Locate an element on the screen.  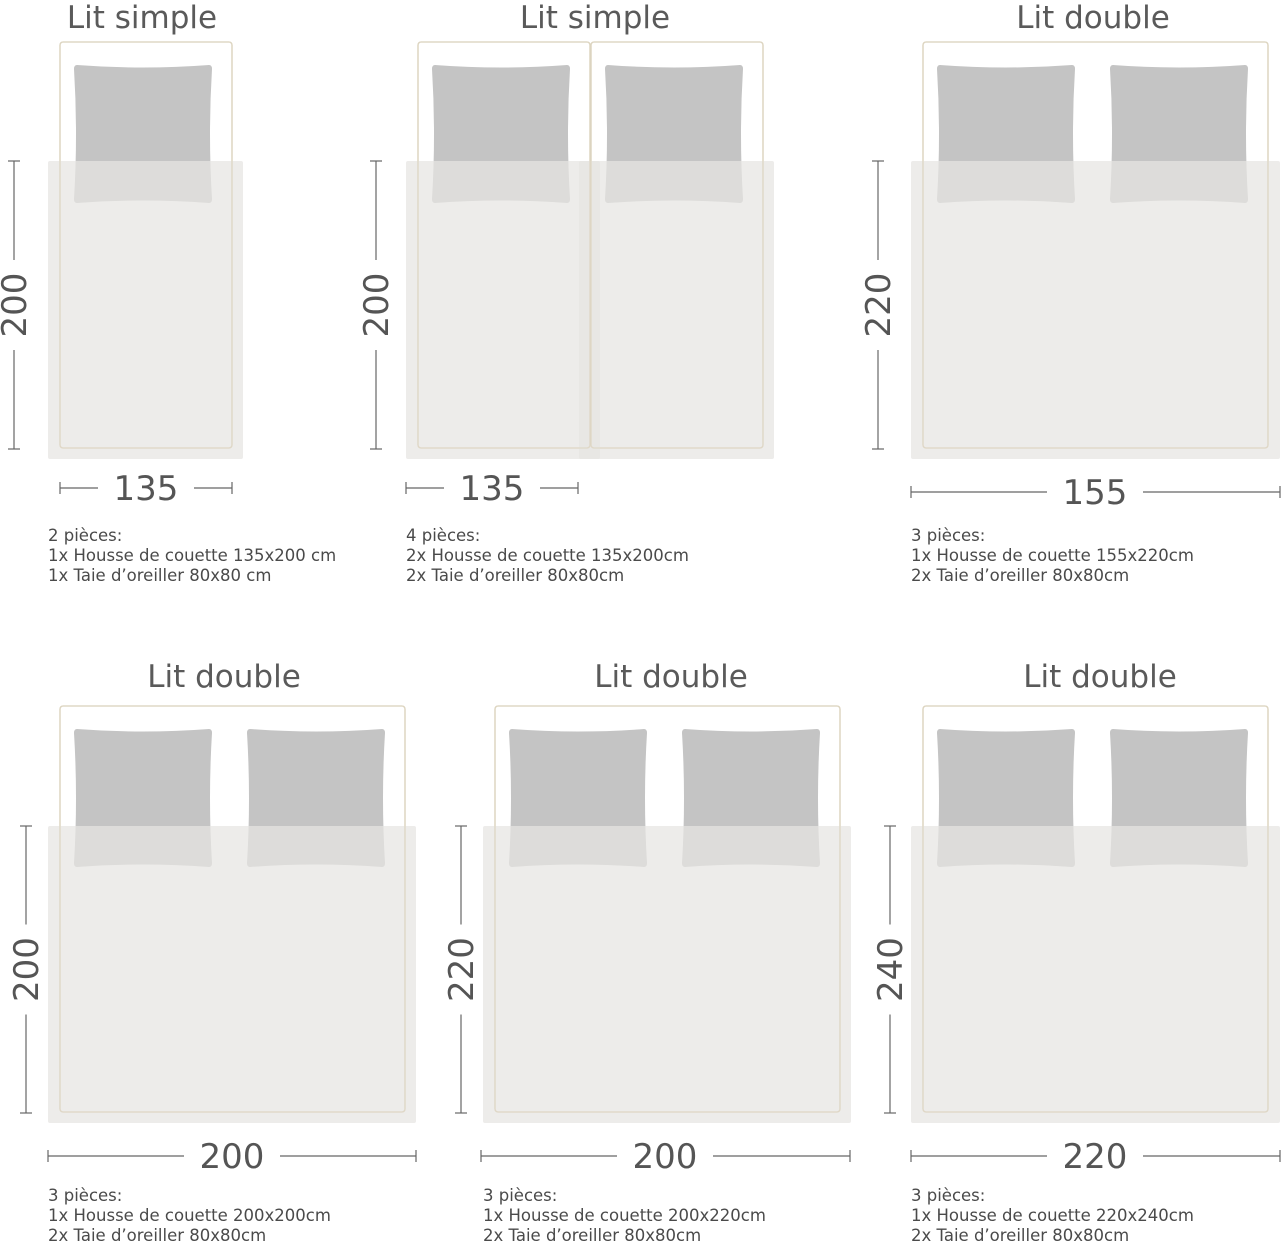
description-line: 1x Taie d’oreiller 80x80 cm is located at coordinates (159, 575).